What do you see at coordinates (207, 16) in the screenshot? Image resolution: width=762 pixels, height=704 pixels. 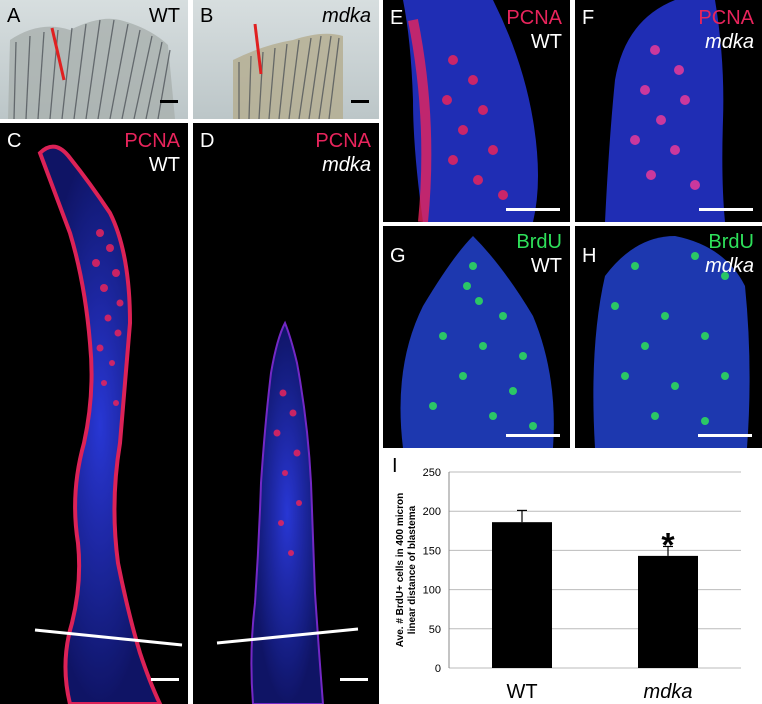 I see `panel-letter: B` at bounding box center [207, 16].